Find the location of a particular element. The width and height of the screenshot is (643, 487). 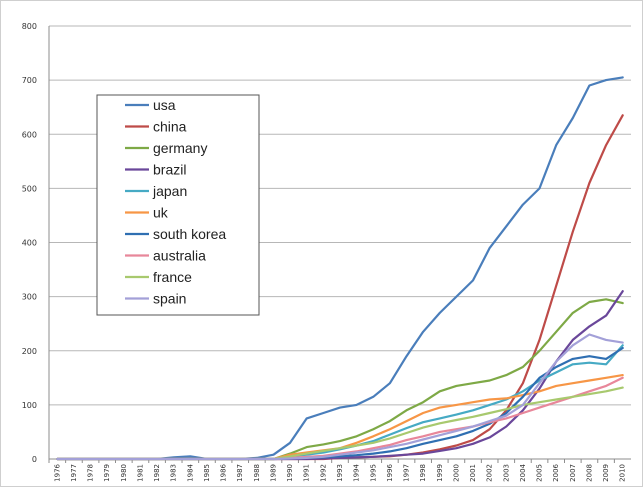

x-tick-label: 1982 is located at coordinates (157, 473).